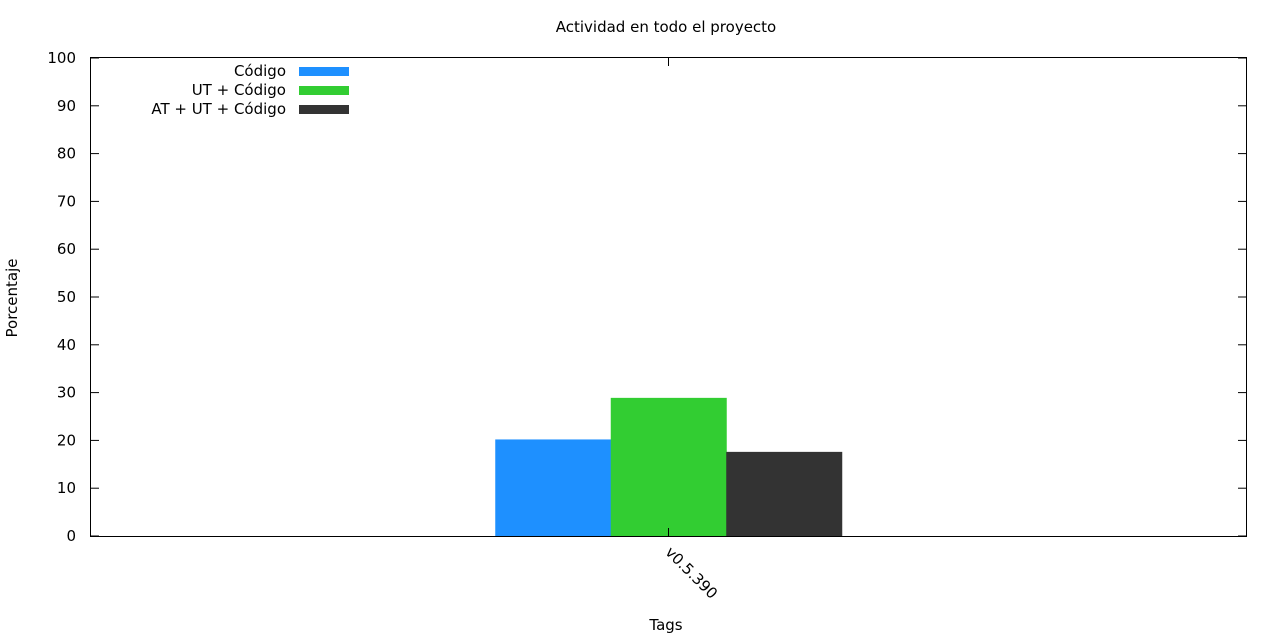 This screenshot has width=1280, height=640. I want to click on legend-label: Código, so click(260, 71).